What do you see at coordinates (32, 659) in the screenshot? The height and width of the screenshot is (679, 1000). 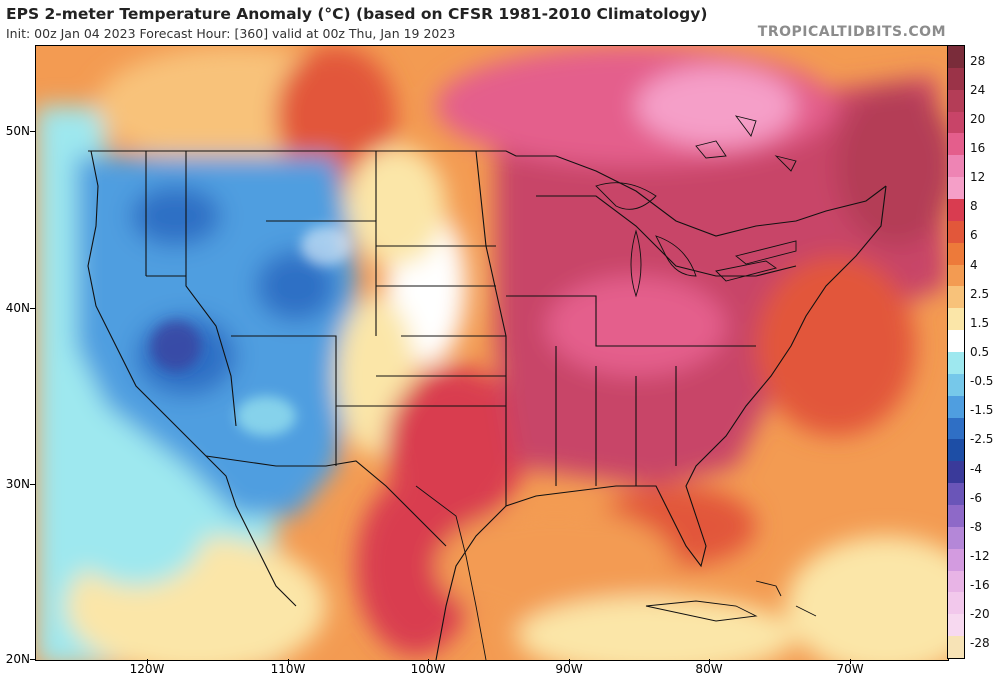 I see `ytick-20n` at bounding box center [32, 659].